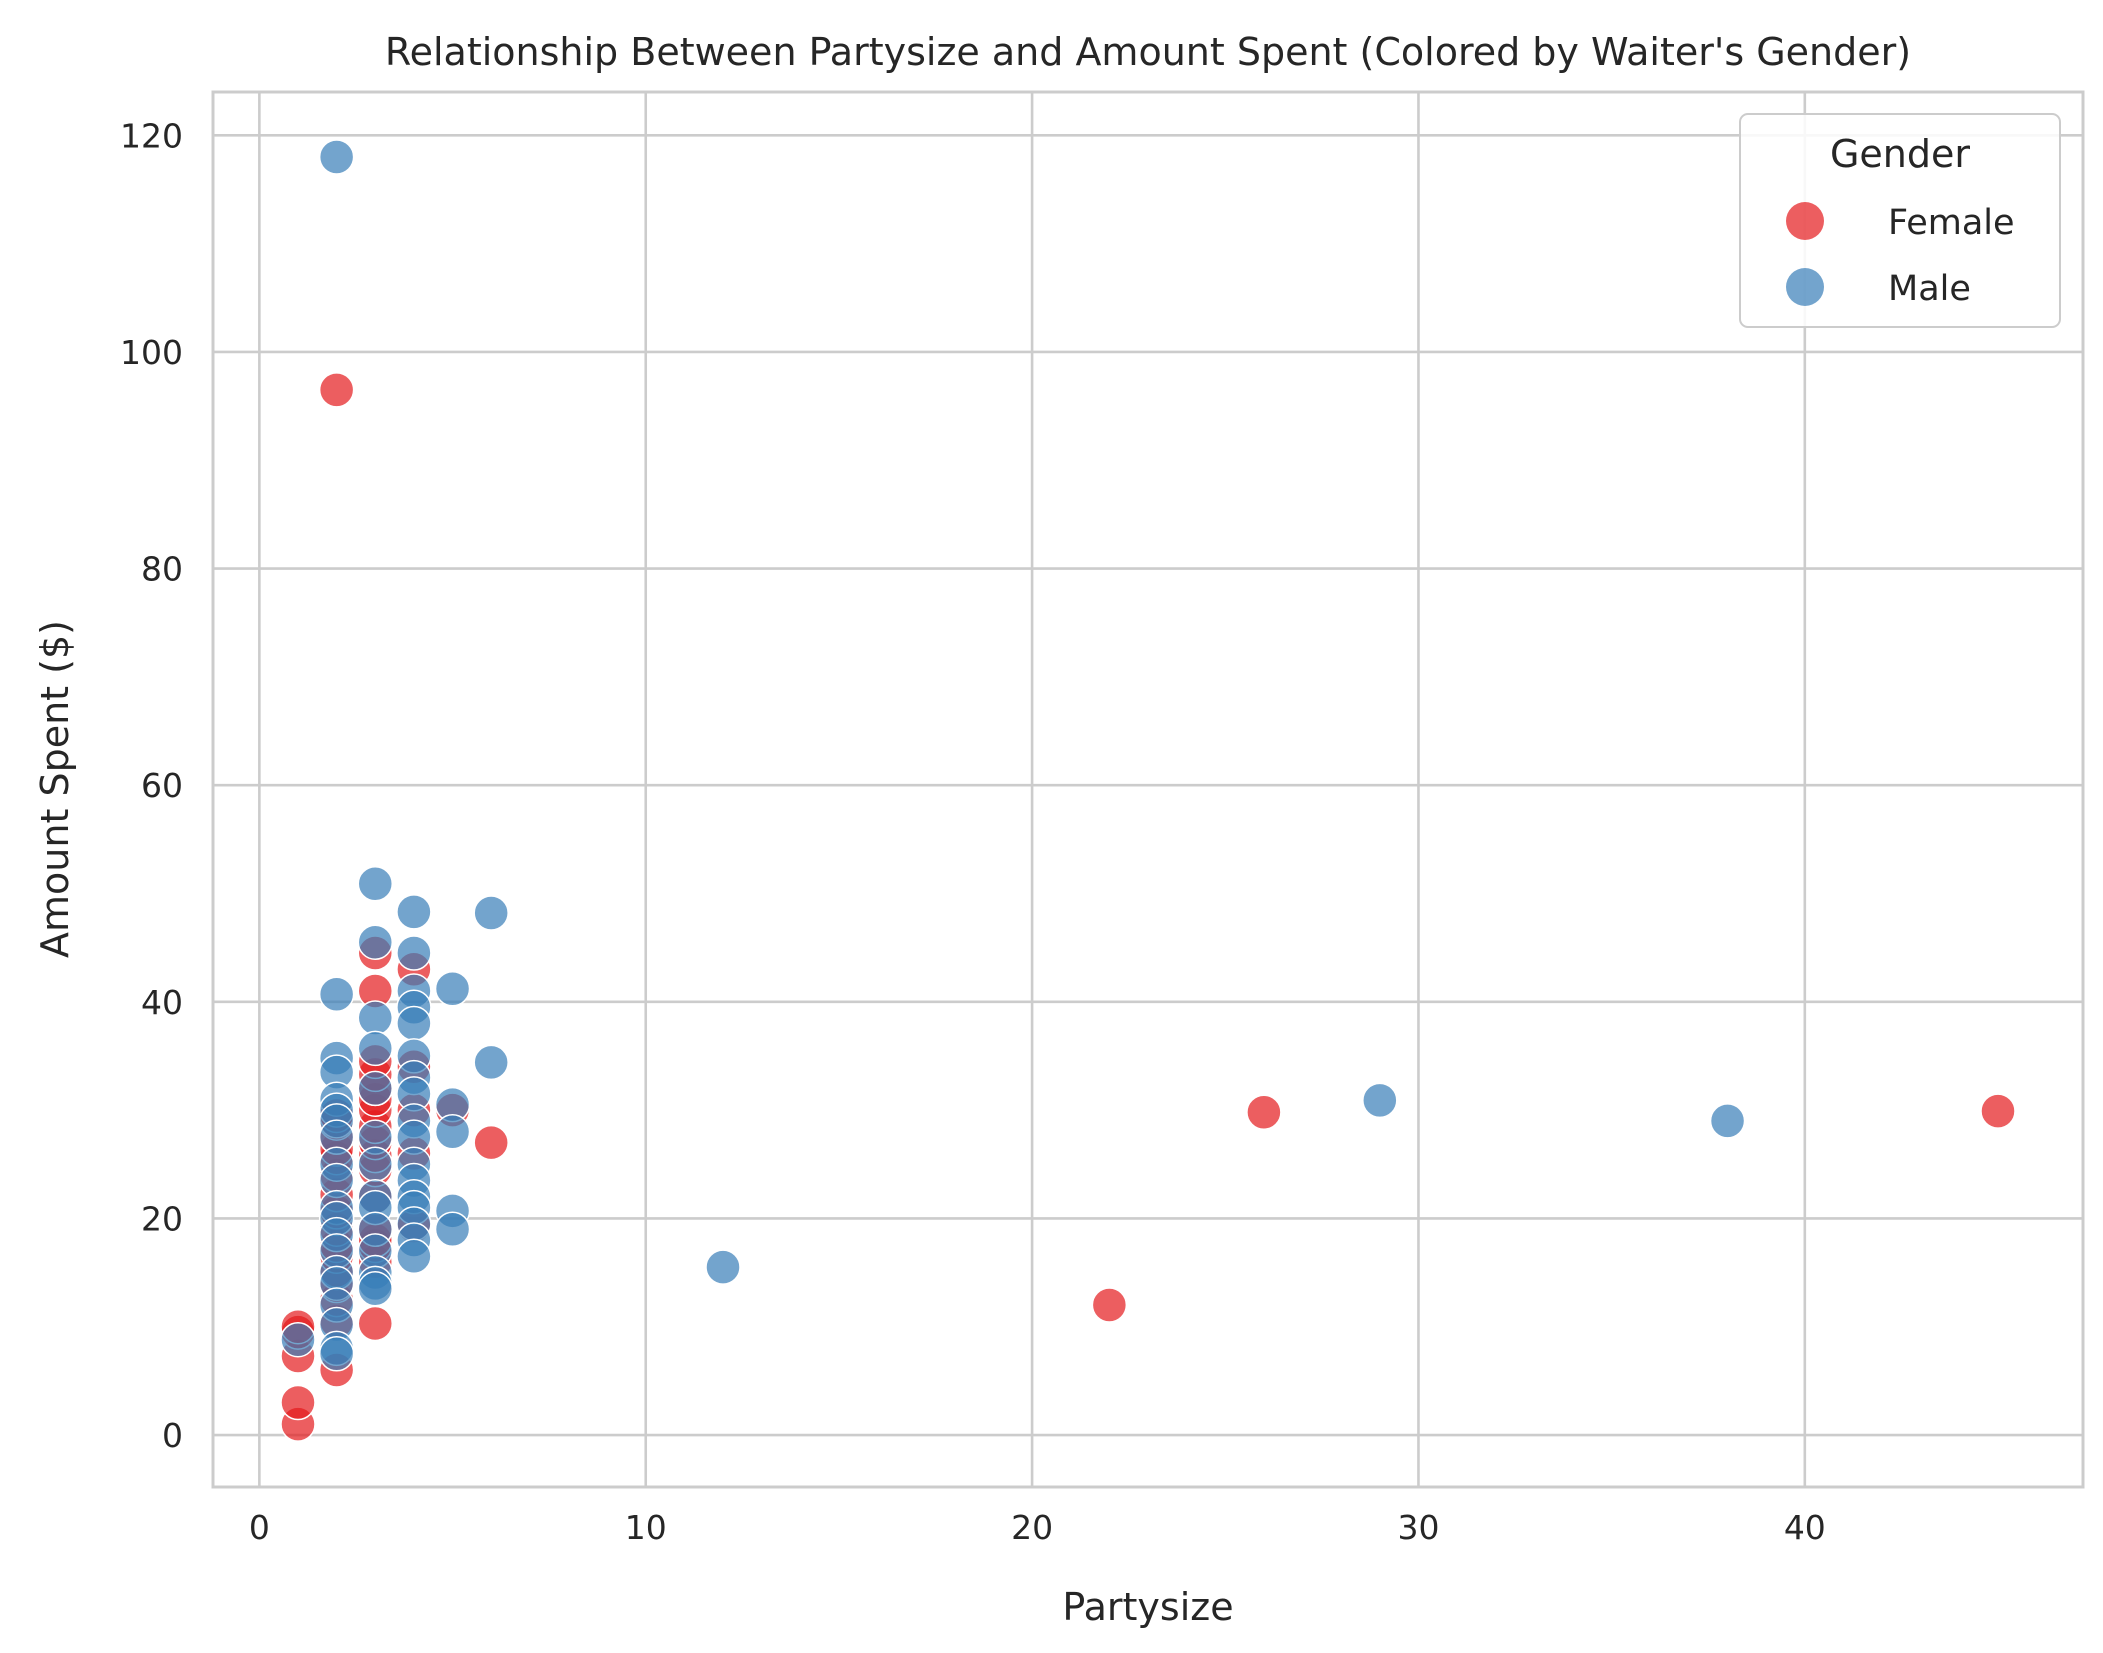  Describe the element at coordinates (162, 1002) in the screenshot. I see `y-tick-label: 40` at that location.